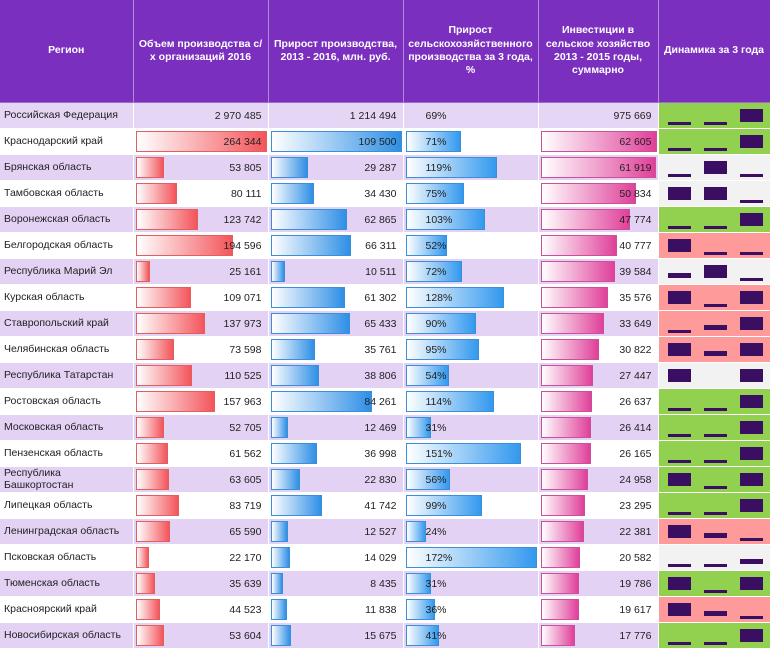  What do you see at coordinates (67, 297) in the screenshot?
I see `region-cell: Курская область` at bounding box center [67, 297].